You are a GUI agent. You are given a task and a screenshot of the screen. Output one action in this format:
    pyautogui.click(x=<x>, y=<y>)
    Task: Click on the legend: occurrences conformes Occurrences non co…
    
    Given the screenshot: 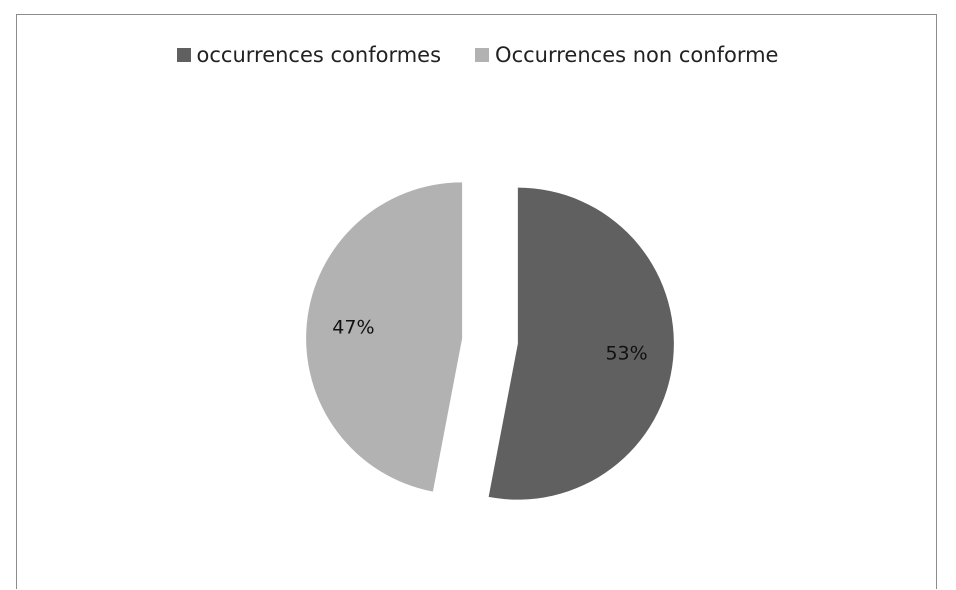 What is the action you would take?
    pyautogui.click(x=477, y=55)
    